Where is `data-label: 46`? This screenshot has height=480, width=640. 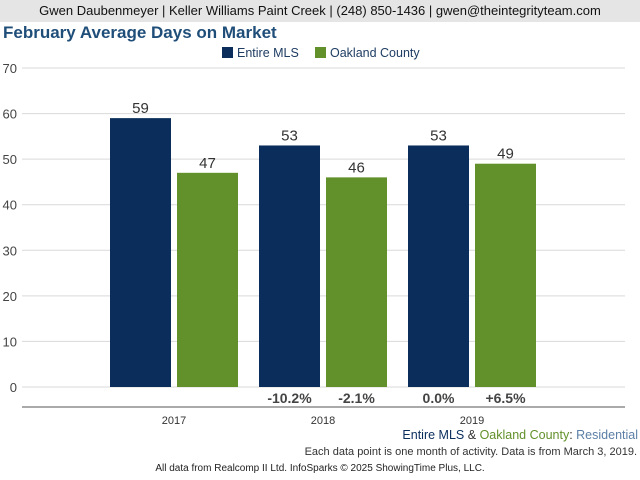 data-label: 46 is located at coordinates (356, 167).